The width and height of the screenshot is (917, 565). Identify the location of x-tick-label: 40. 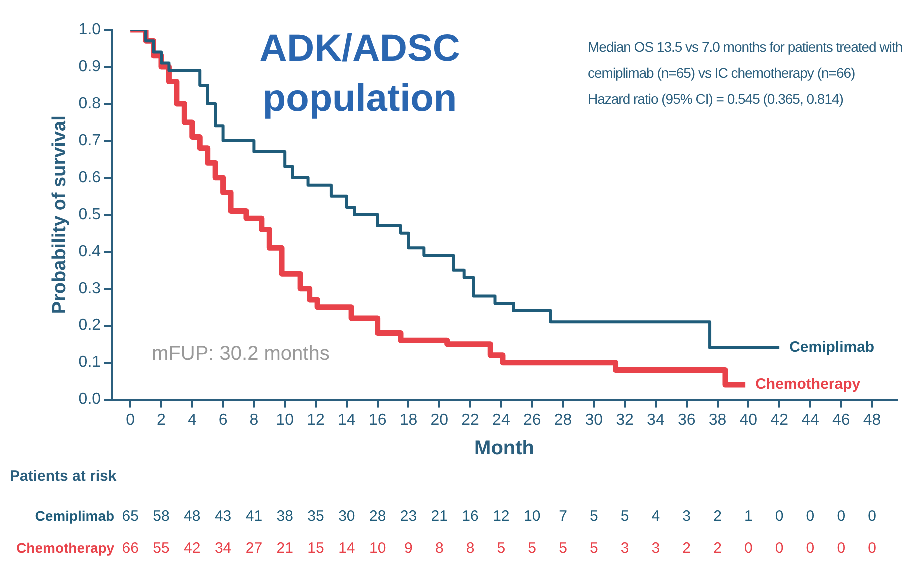
(749, 420).